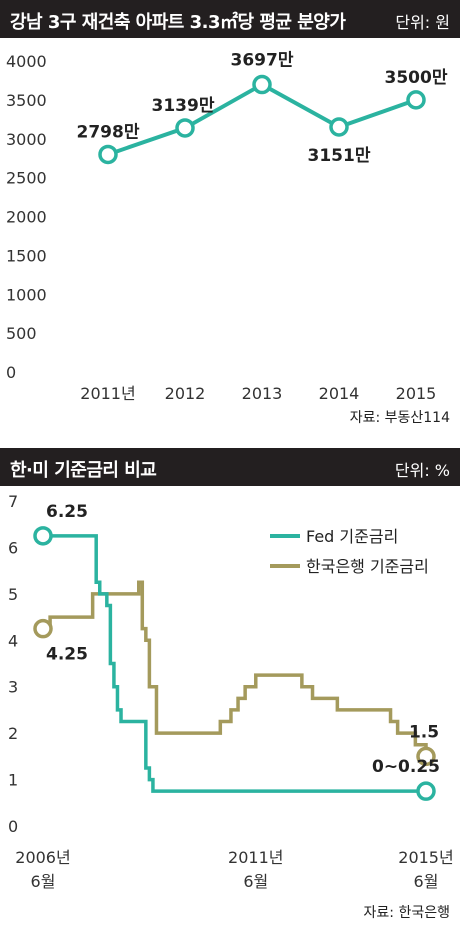 The height and width of the screenshot is (925, 460). What do you see at coordinates (26, 61) in the screenshot?
I see `y-tick-label: 4000` at bounding box center [26, 61].